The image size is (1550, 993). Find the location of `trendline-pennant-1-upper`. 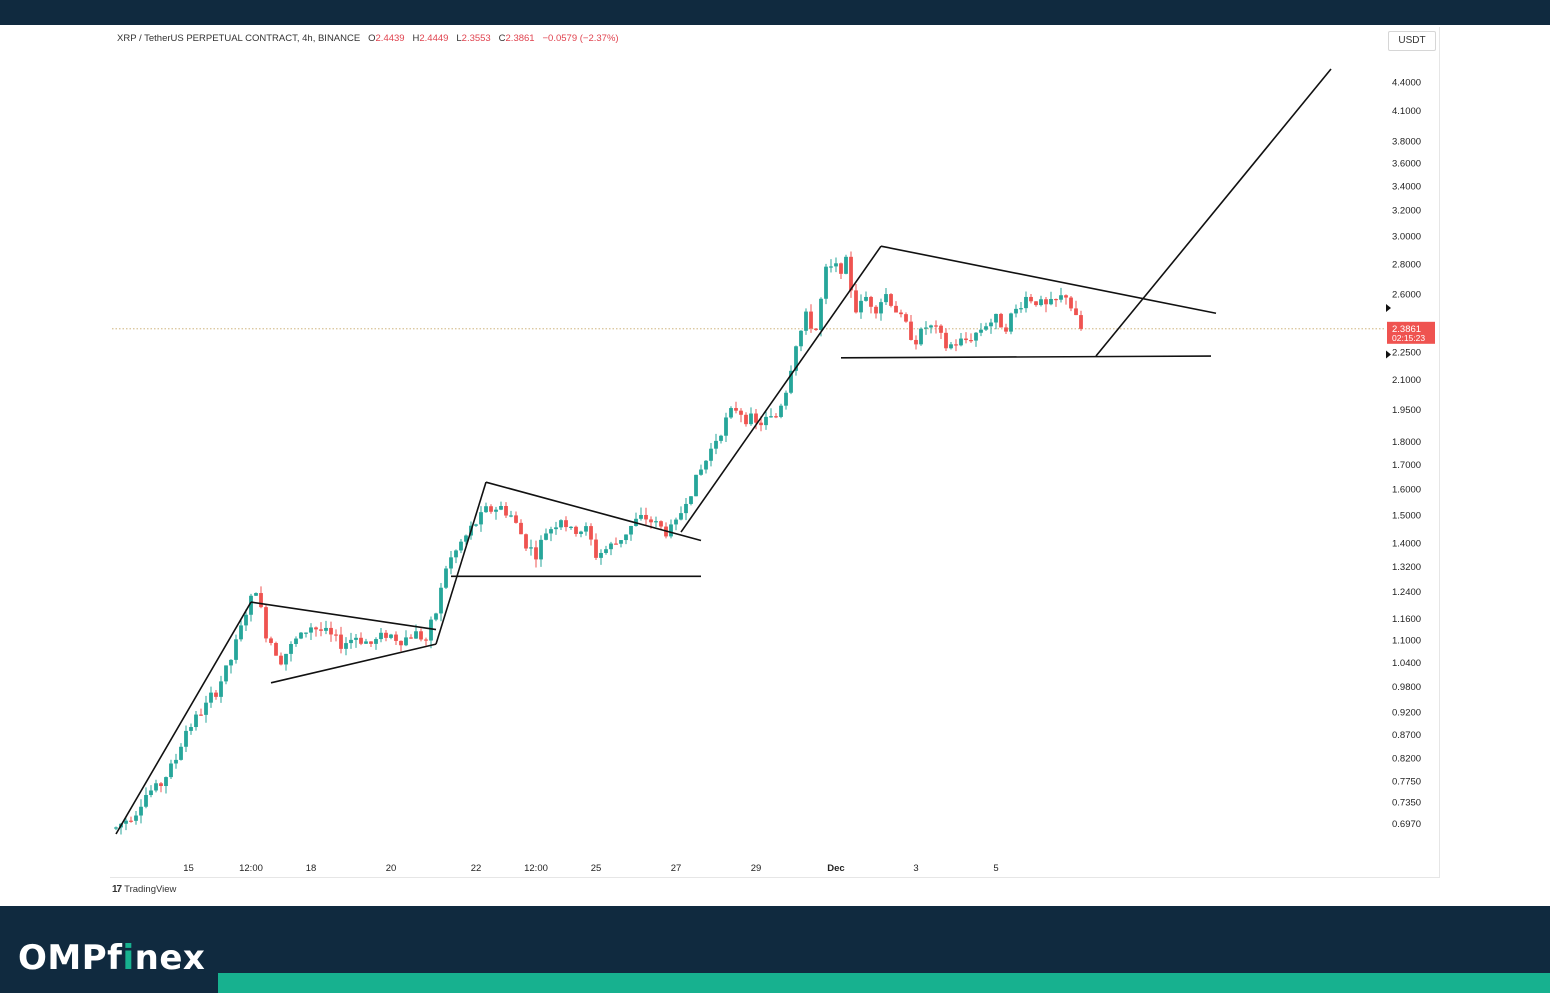

trendline-pennant-1-upper is located at coordinates (343, 616).